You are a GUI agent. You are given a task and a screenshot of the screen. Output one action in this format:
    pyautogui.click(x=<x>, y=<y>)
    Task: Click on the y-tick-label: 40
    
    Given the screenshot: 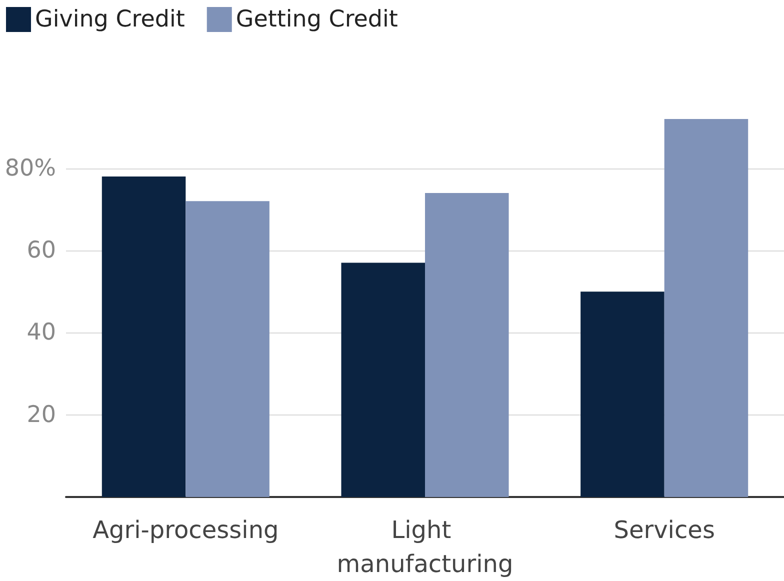 What is the action you would take?
    pyautogui.click(x=41, y=333)
    